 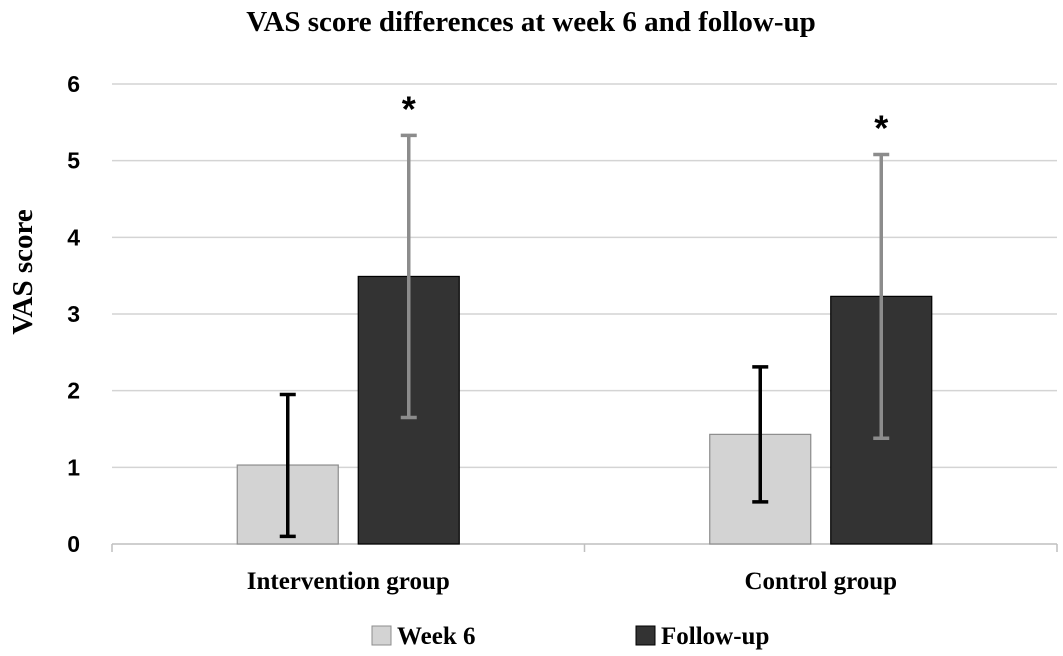 I want to click on y-tick-label: 3, so click(x=73, y=314).